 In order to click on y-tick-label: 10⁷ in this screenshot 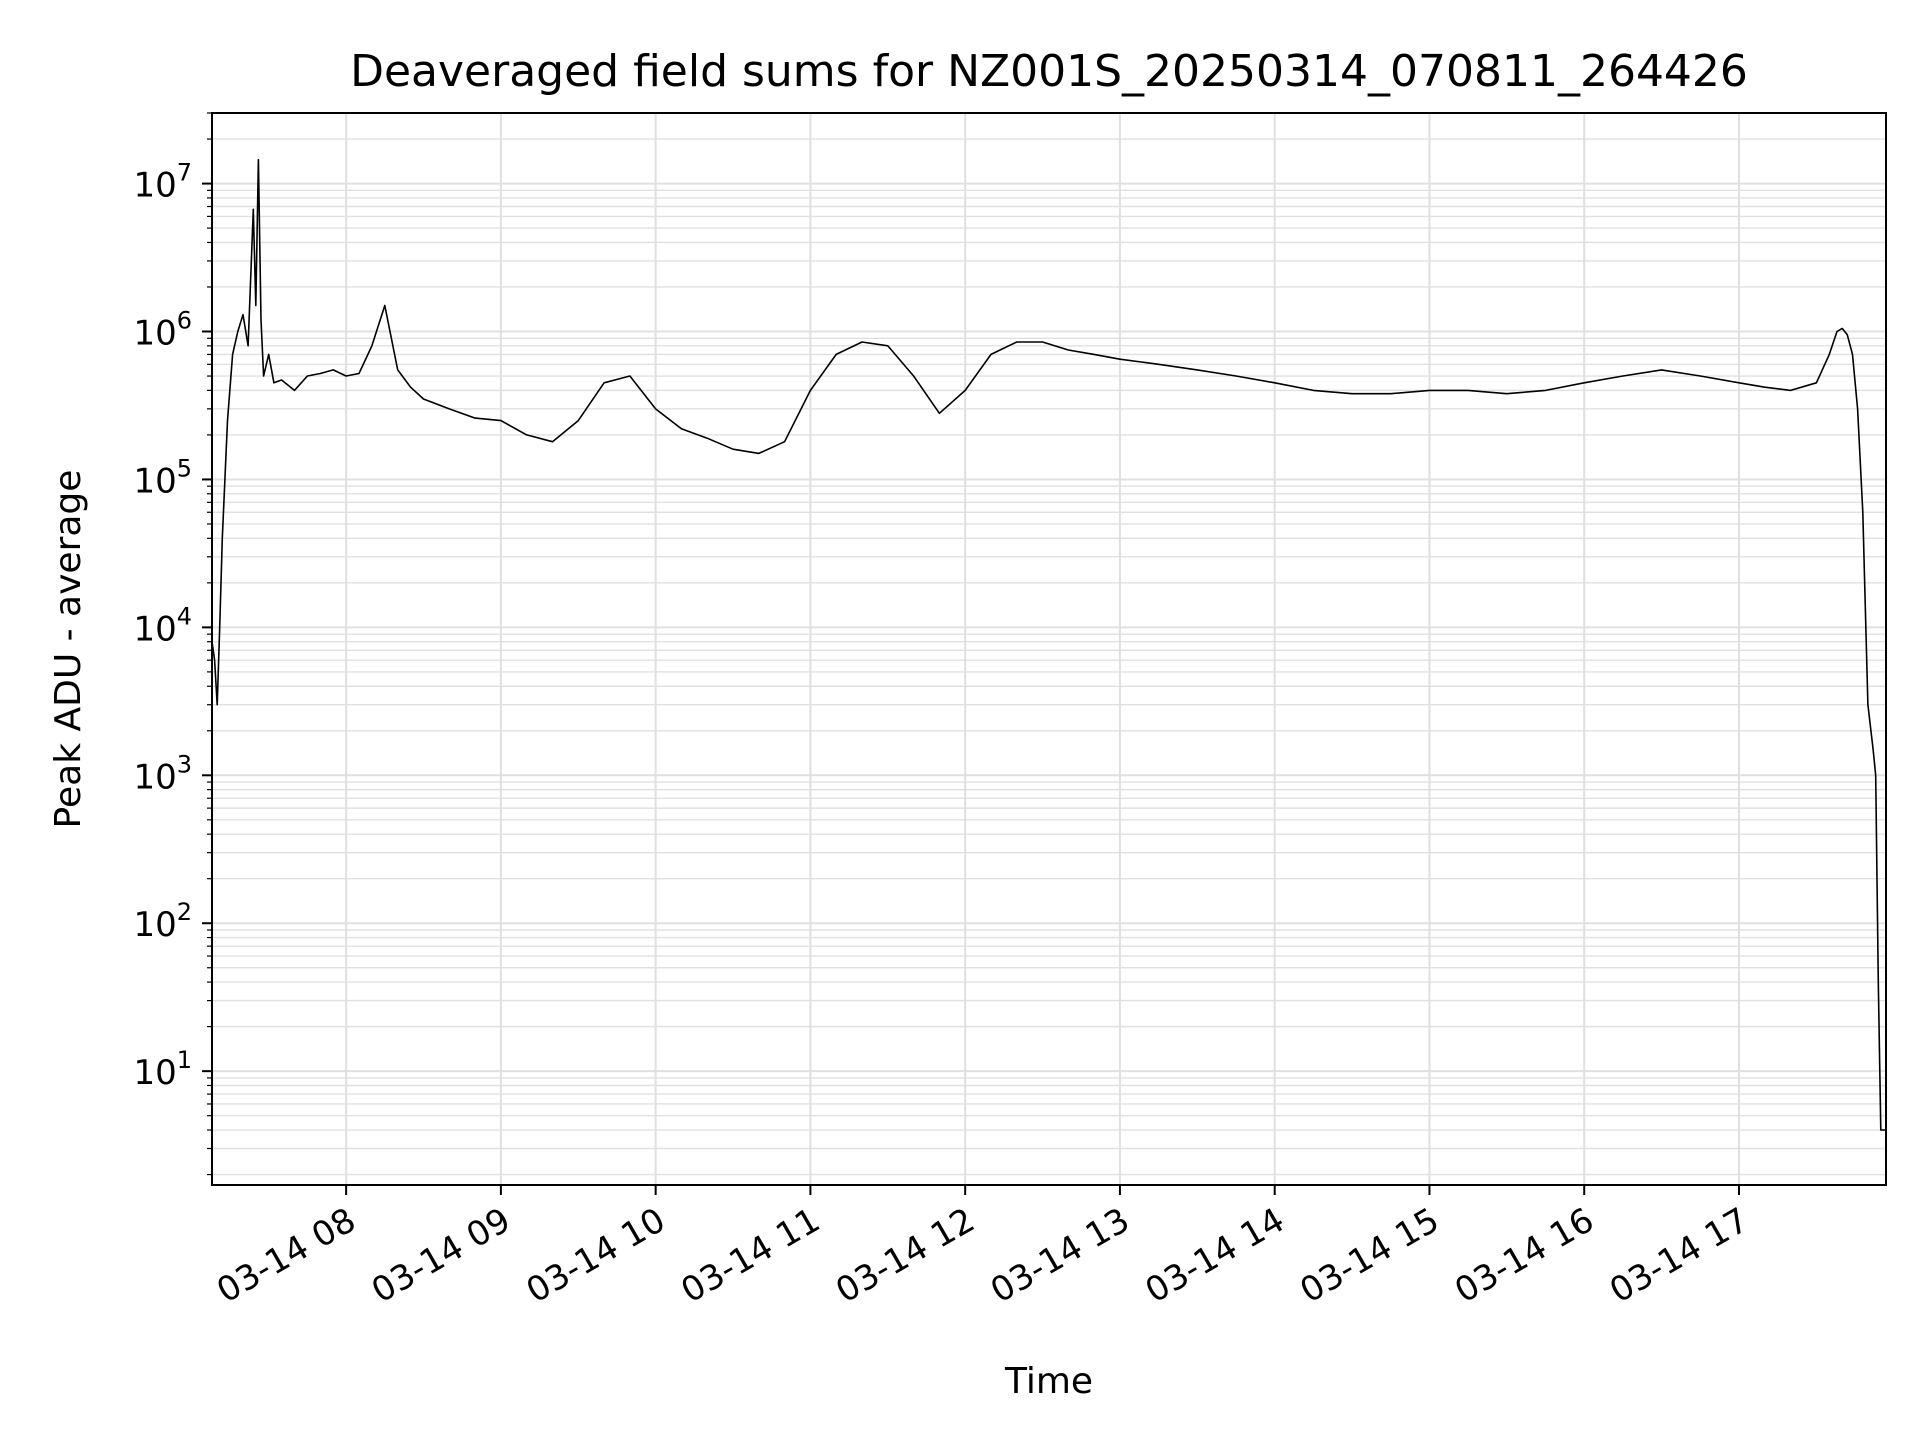, I will do `click(162, 182)`.